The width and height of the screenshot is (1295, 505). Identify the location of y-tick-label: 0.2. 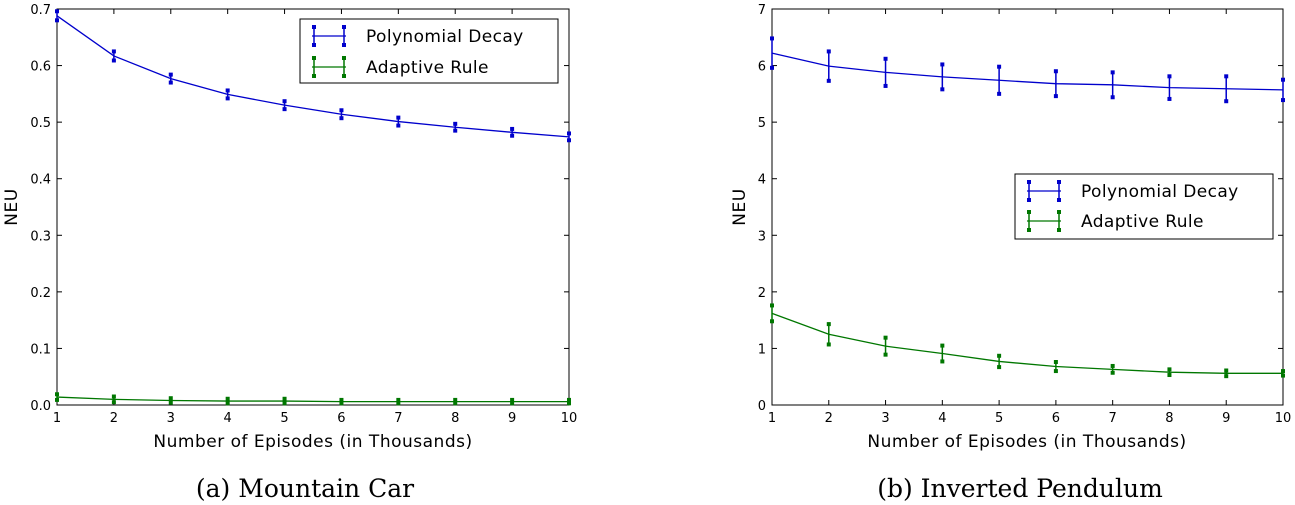
(40, 293).